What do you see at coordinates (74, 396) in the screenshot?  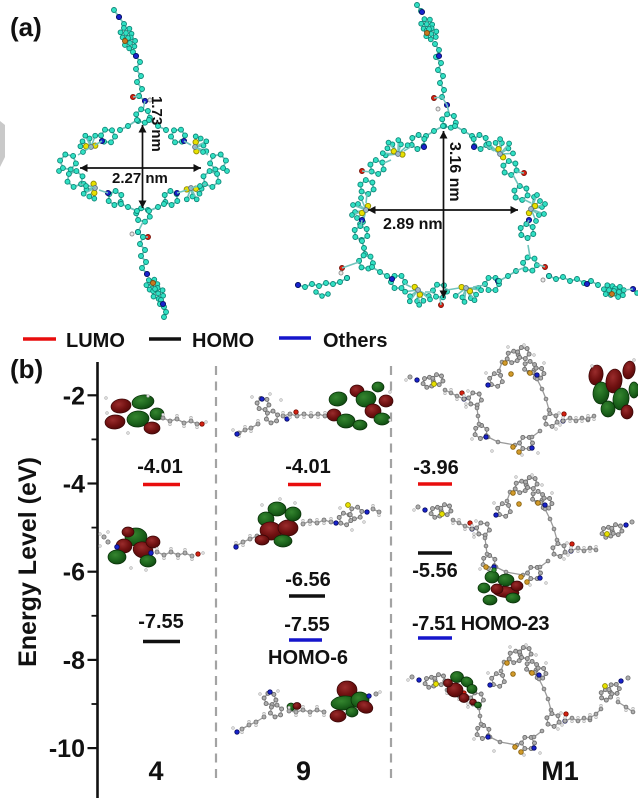 I see `svg-text: -2` at bounding box center [74, 396].